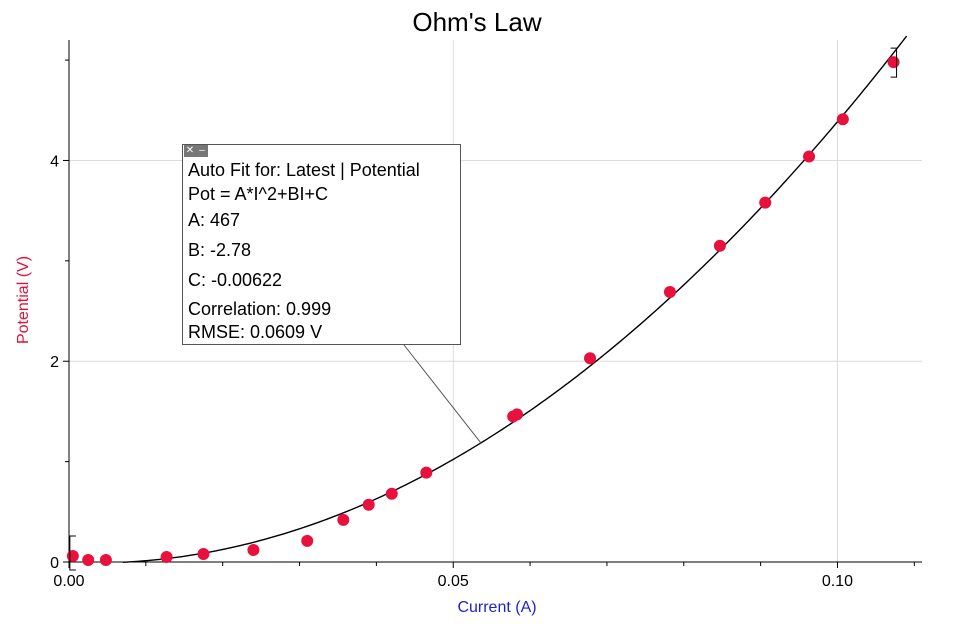 This screenshot has height=627, width=955. I want to click on minimize-icon: –, so click(202, 151).